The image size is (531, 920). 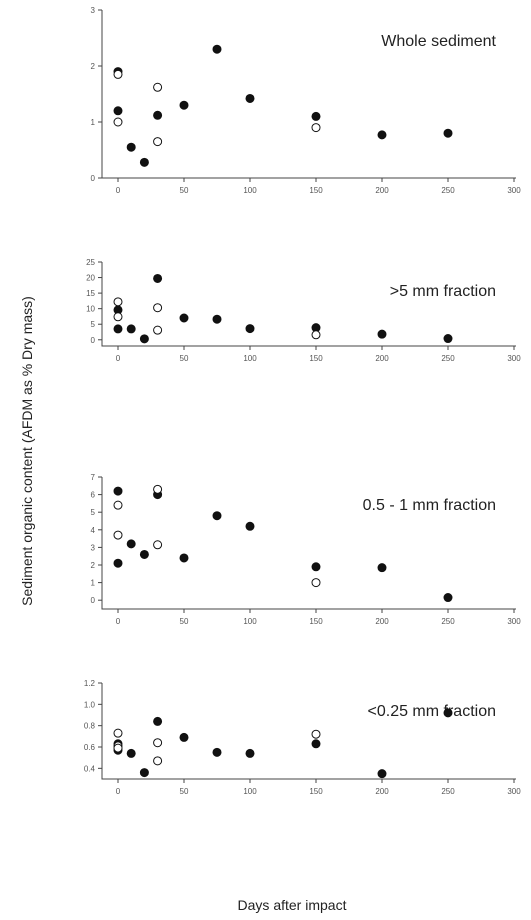 I want to click on y-tick-label: 25, so click(x=90, y=262).